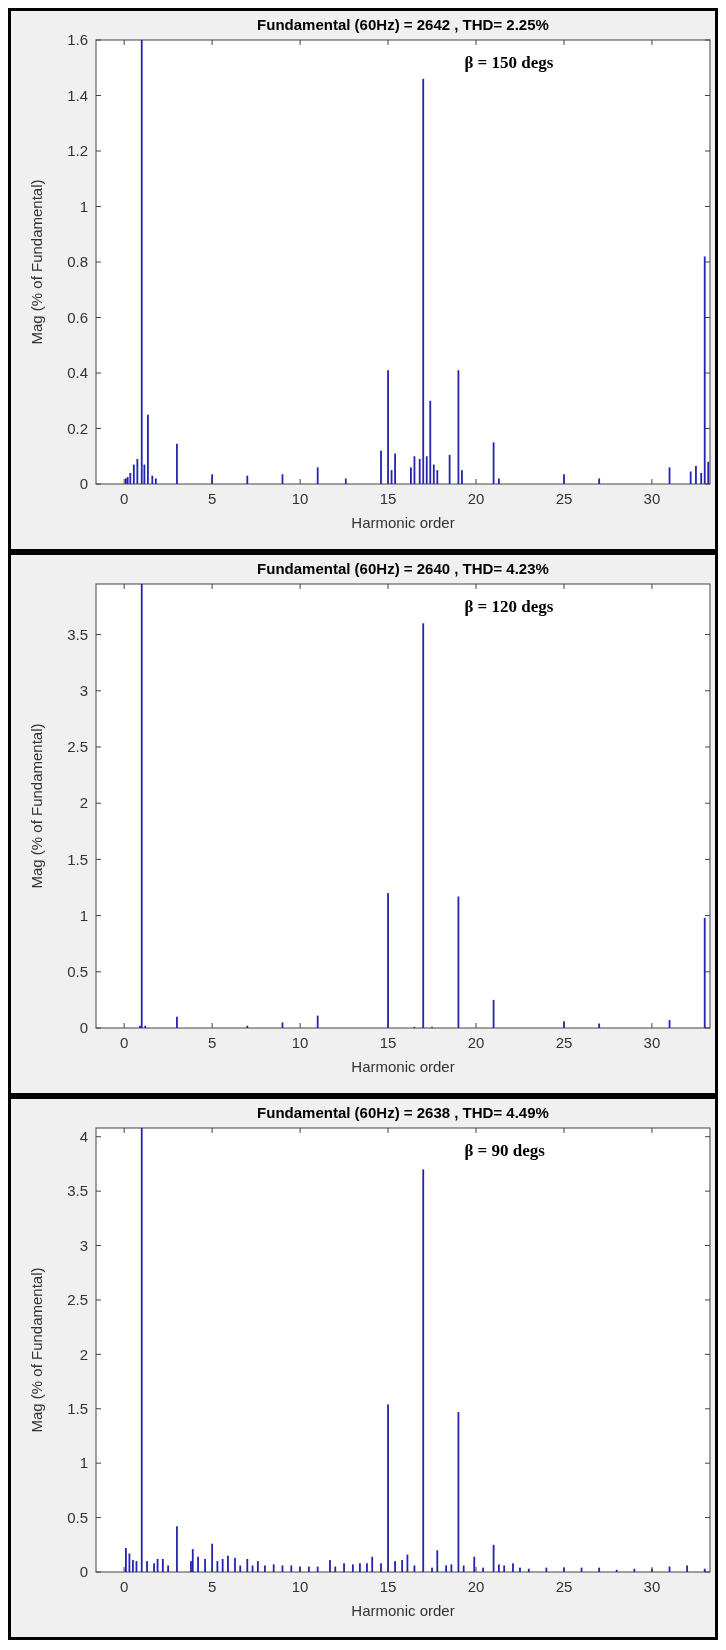 The width and height of the screenshot is (726, 1650). What do you see at coordinates (77, 373) in the screenshot?
I see `y-tick-label: 0.4` at bounding box center [77, 373].